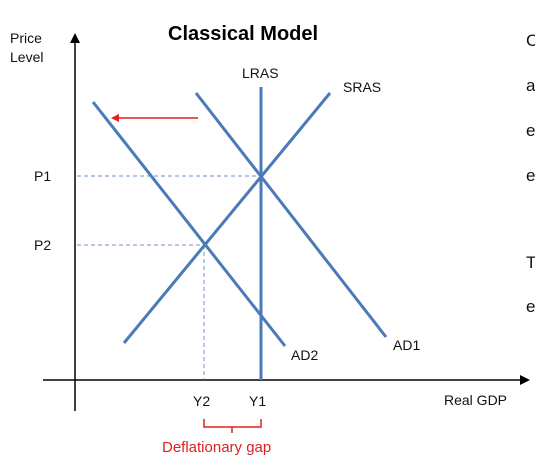 This screenshot has height=461, width=535. Describe the element at coordinates (201, 401) in the screenshot. I see `y2-label: Y2` at that location.